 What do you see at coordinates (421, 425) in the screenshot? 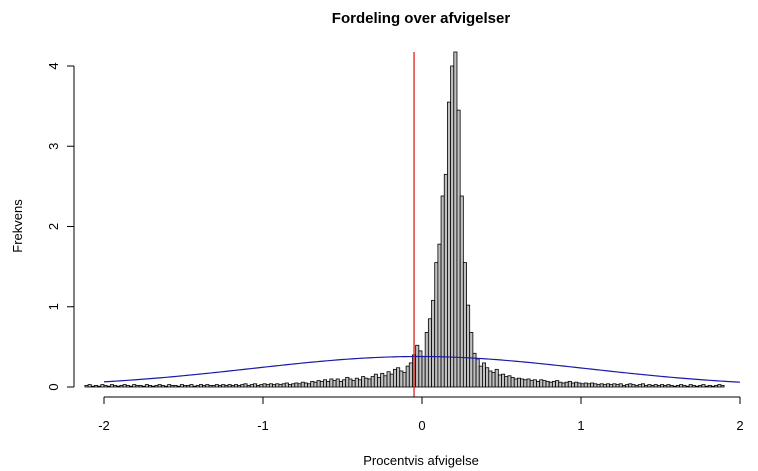
I see `x-tick-label: 0` at bounding box center [421, 425].